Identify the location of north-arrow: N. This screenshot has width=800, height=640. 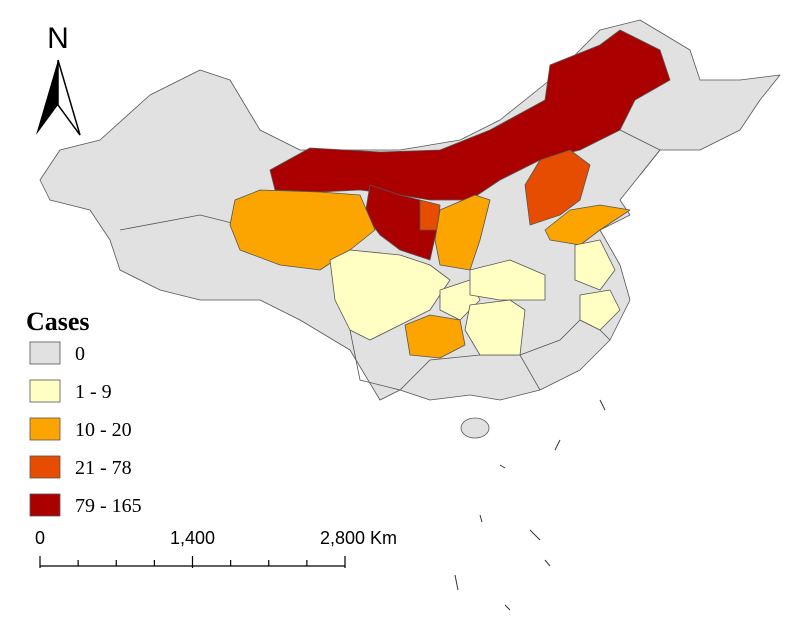
(58, 79).